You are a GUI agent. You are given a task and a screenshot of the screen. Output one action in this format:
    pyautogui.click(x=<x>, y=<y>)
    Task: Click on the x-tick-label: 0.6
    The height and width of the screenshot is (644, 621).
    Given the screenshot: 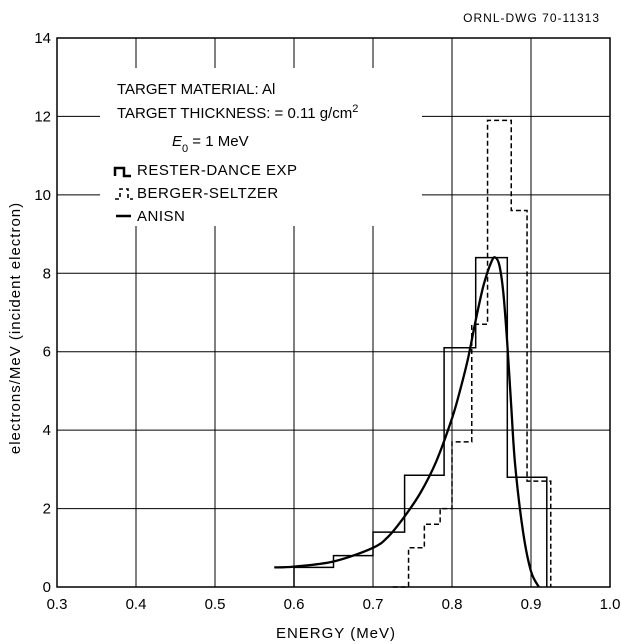 What is the action you would take?
    pyautogui.click(x=294, y=604)
    